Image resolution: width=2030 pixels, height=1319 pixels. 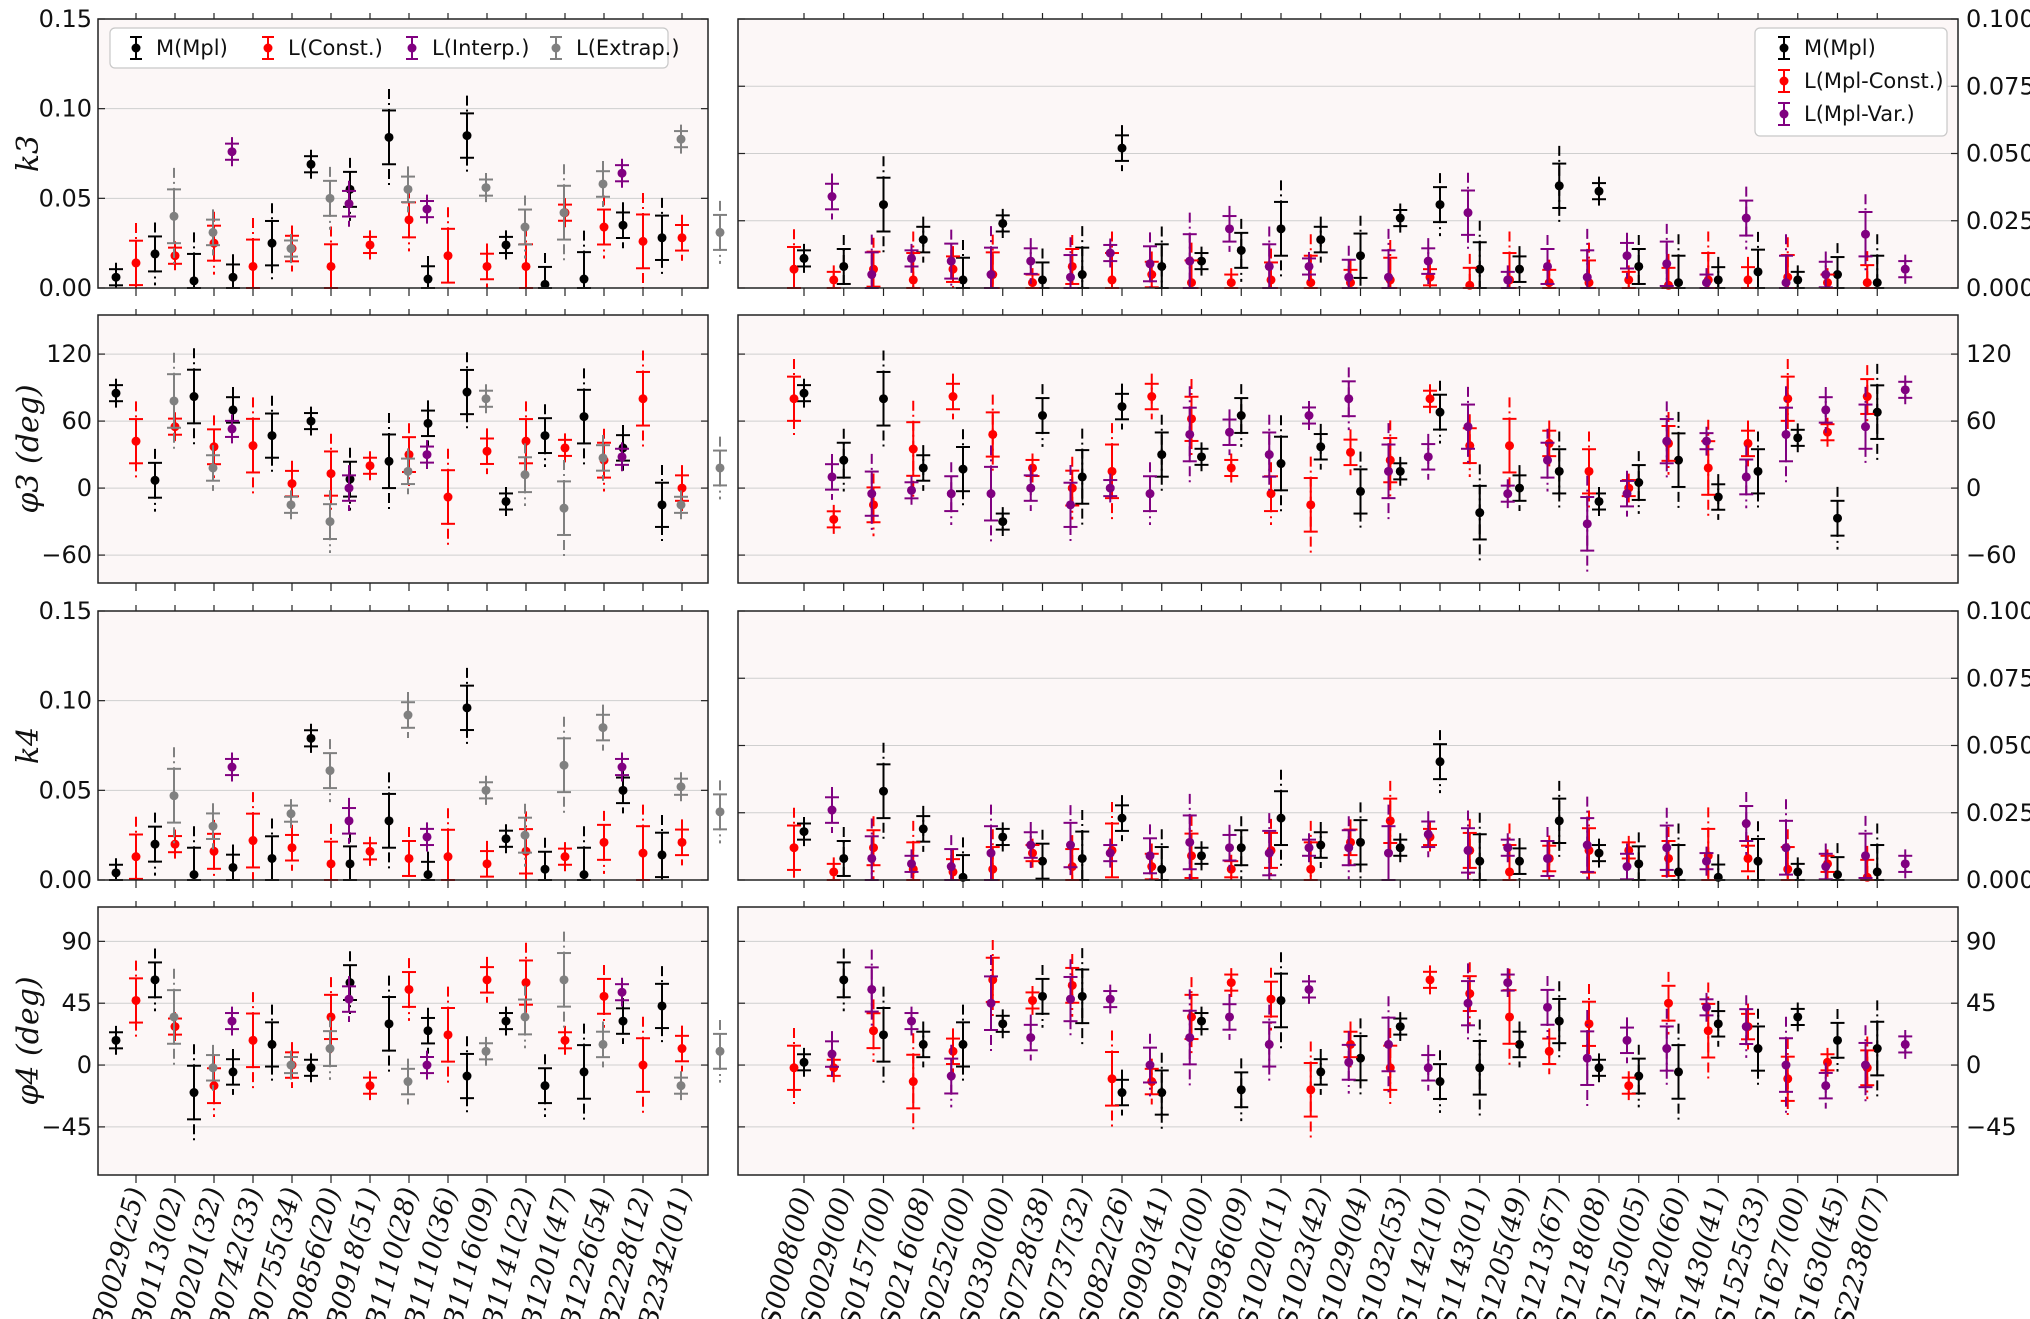 What do you see at coordinates (1998, 813) in the screenshot?
I see `y-tick-label: 0.025` at bounding box center [1998, 813].